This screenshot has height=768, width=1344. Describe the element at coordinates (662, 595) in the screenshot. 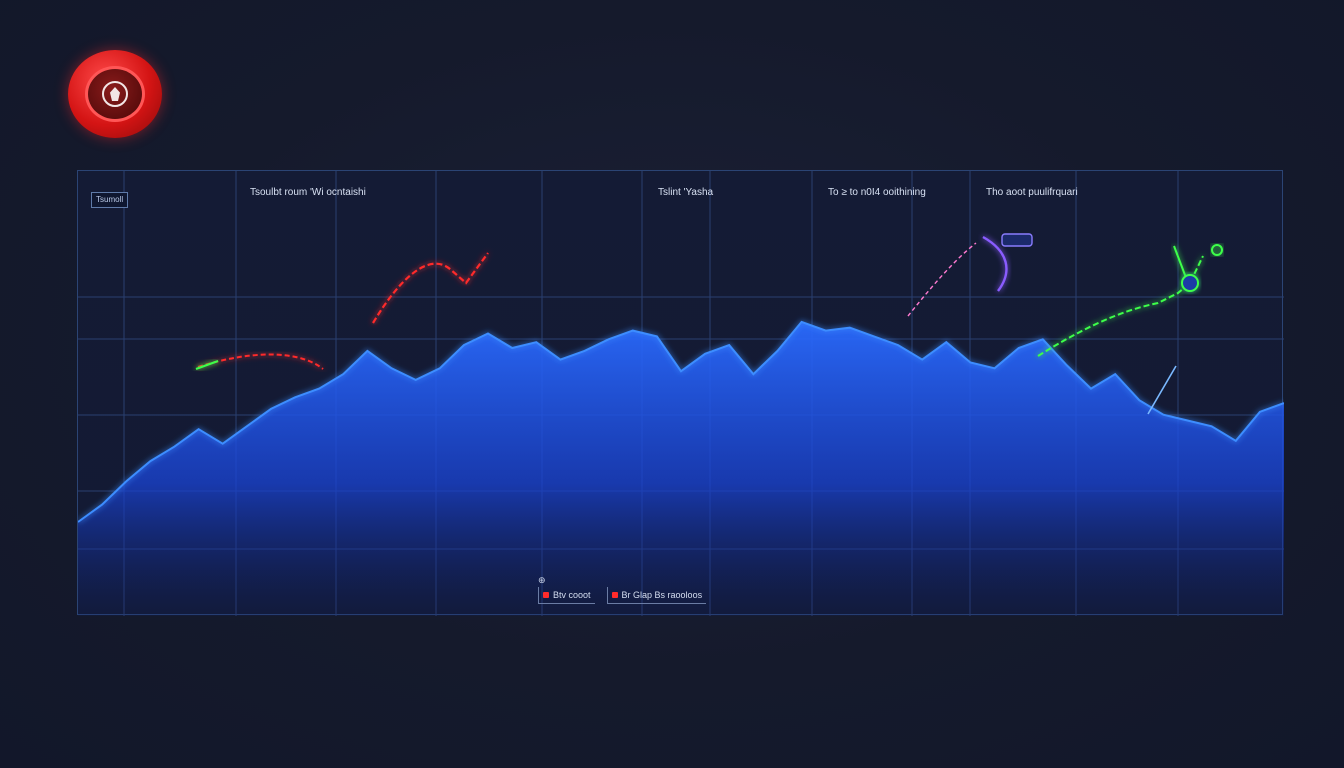

I see `legend-label: Br Glap Bs raooloos` at that location.